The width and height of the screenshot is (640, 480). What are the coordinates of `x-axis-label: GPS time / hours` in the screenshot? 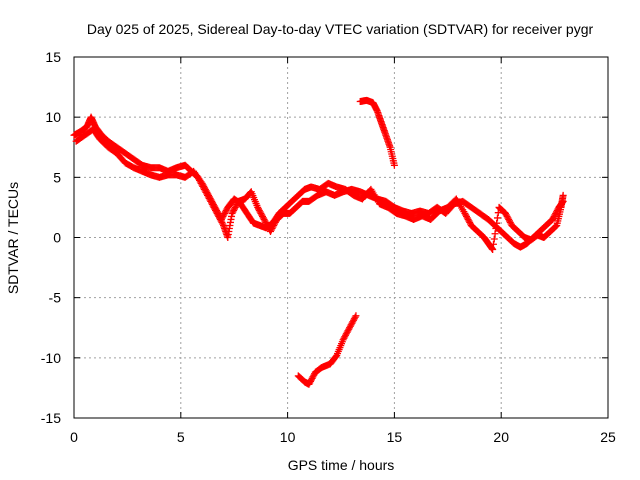 It's located at (341, 465).